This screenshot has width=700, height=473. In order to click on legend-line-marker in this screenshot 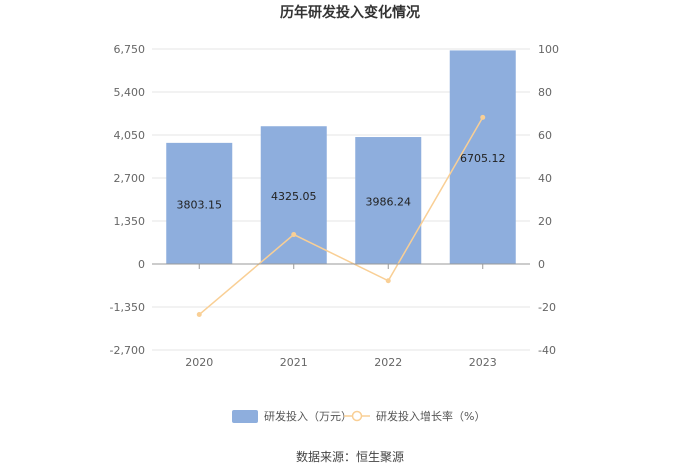, I will do `click(357, 416)`.